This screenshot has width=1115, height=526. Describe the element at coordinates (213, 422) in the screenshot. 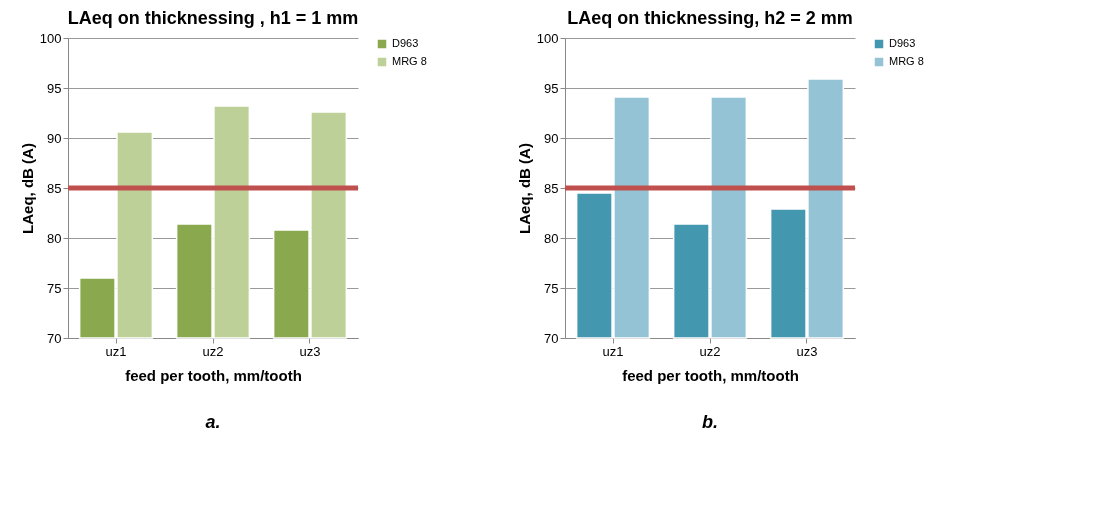

I see `text: a.` at that location.